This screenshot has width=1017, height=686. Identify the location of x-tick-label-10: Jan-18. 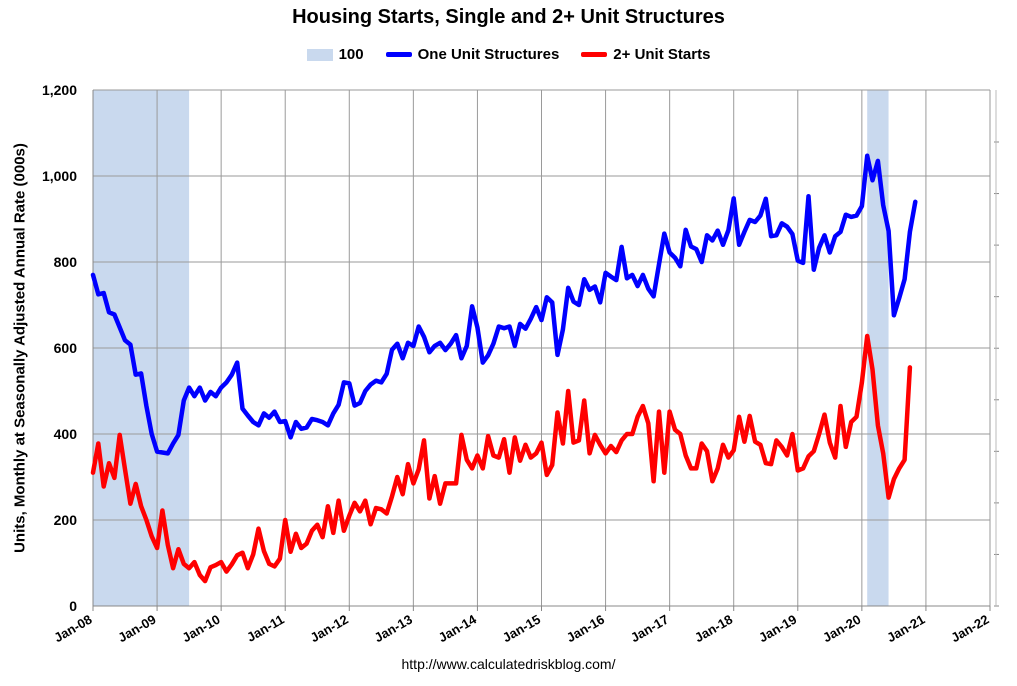
(713, 629).